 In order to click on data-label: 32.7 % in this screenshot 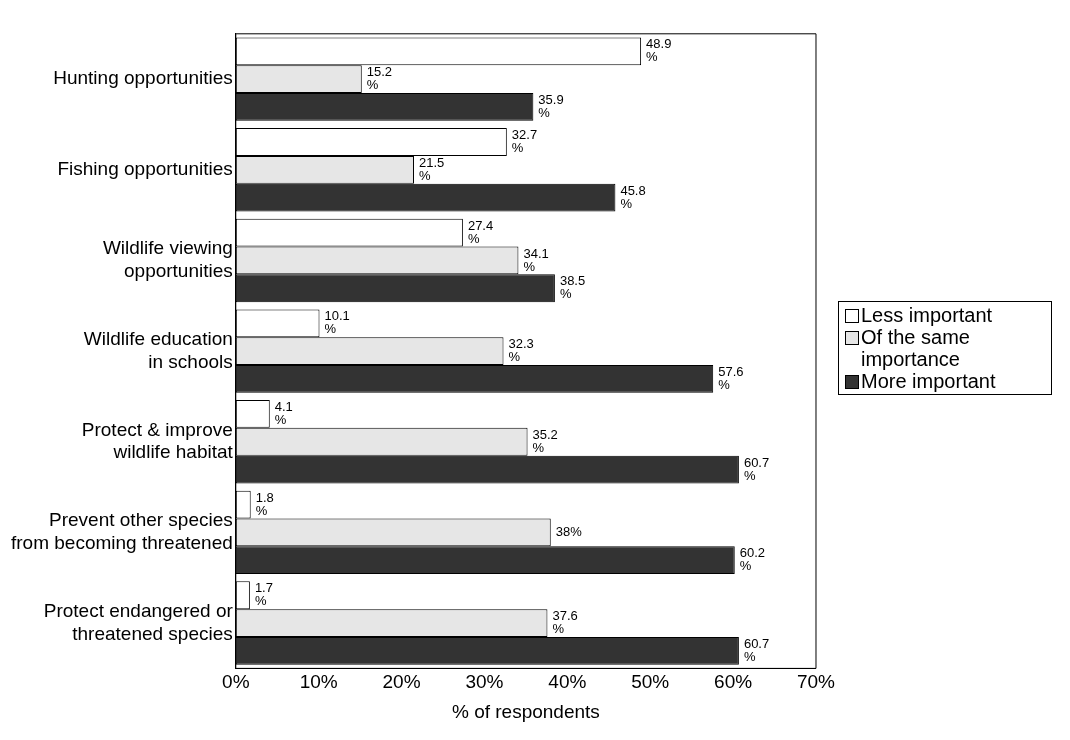, I will do `click(524, 141)`.